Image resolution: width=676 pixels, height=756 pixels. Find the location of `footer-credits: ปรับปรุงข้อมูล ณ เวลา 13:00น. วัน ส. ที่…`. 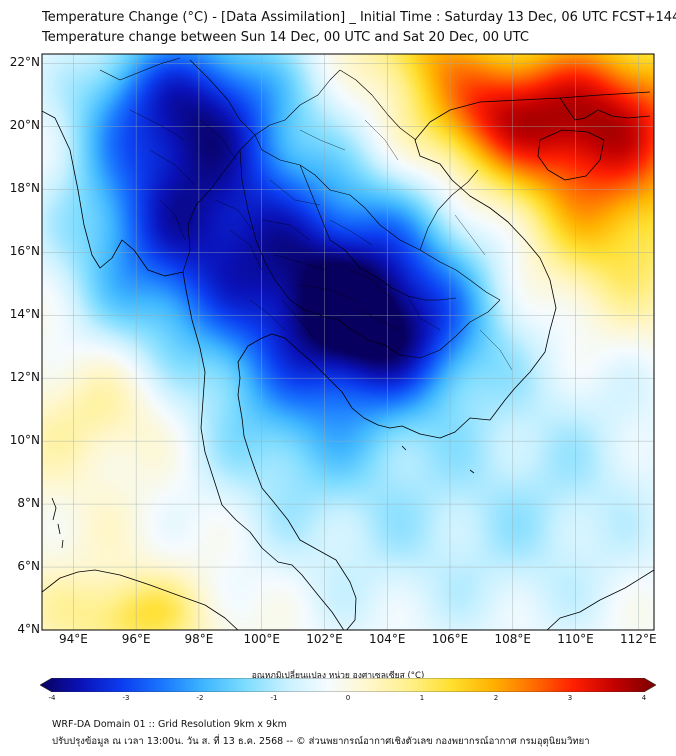

footer-credits: ปรับปรุงข้อมูล ณ เวลา 13:00น. วัน ส. ที่… is located at coordinates (321, 741).